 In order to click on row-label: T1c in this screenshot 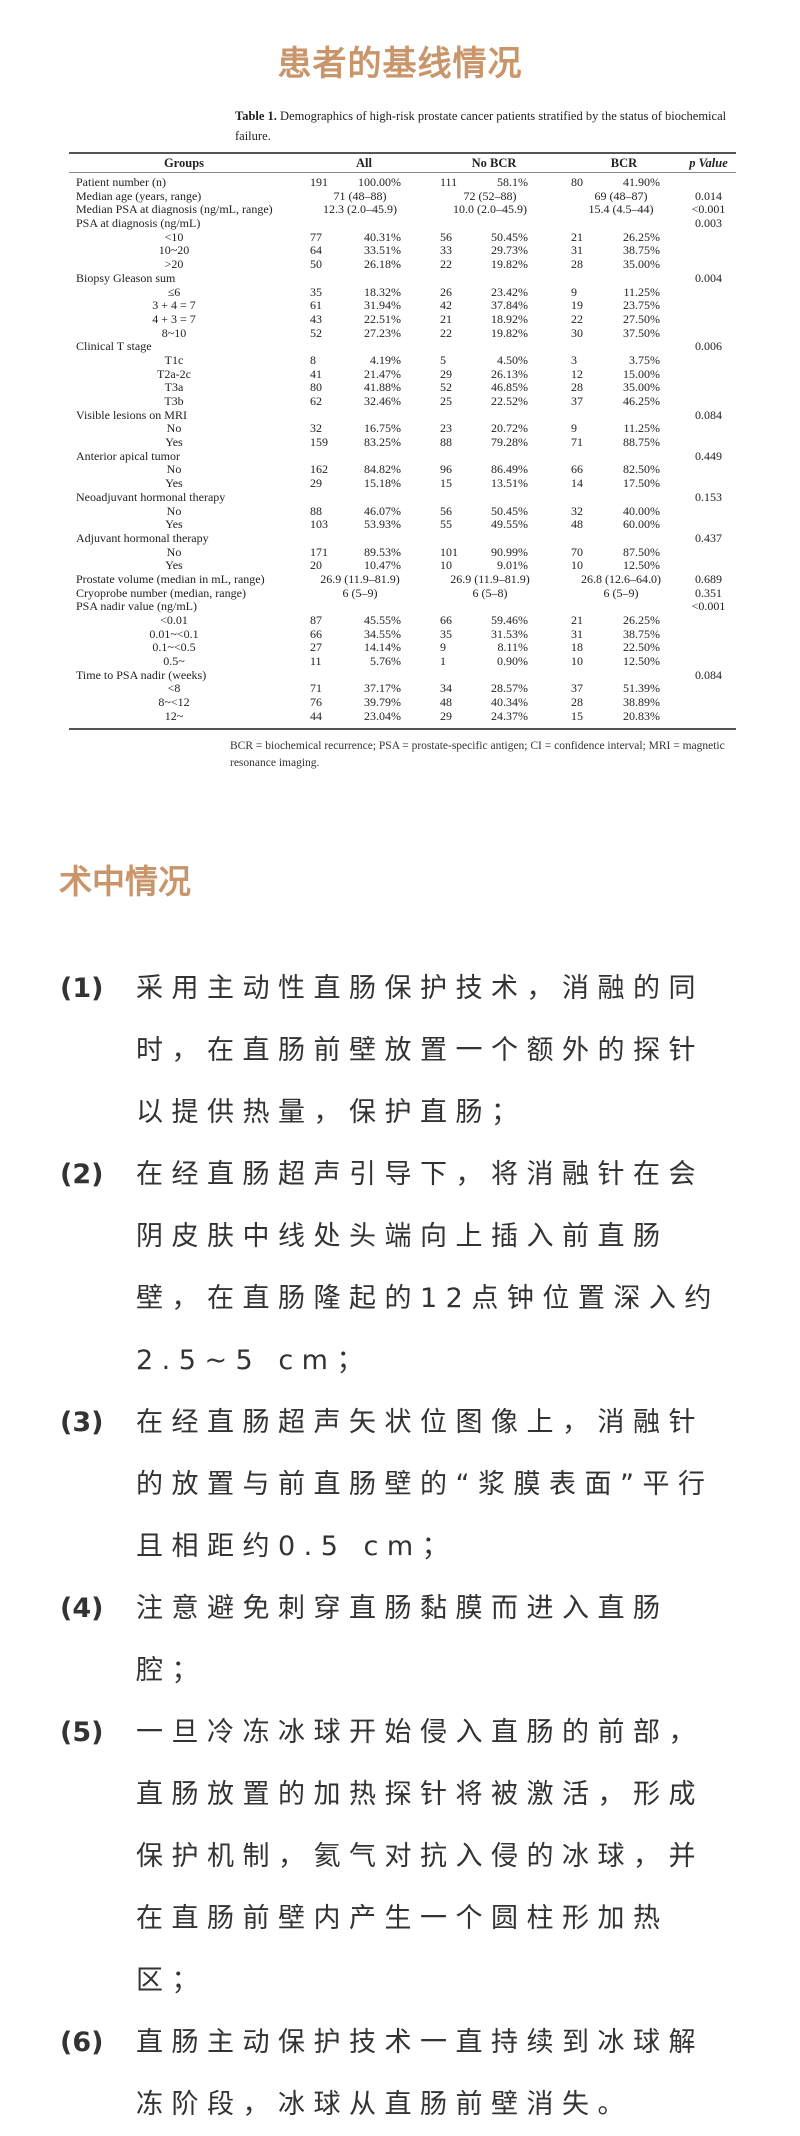, I will do `click(174, 359)`.